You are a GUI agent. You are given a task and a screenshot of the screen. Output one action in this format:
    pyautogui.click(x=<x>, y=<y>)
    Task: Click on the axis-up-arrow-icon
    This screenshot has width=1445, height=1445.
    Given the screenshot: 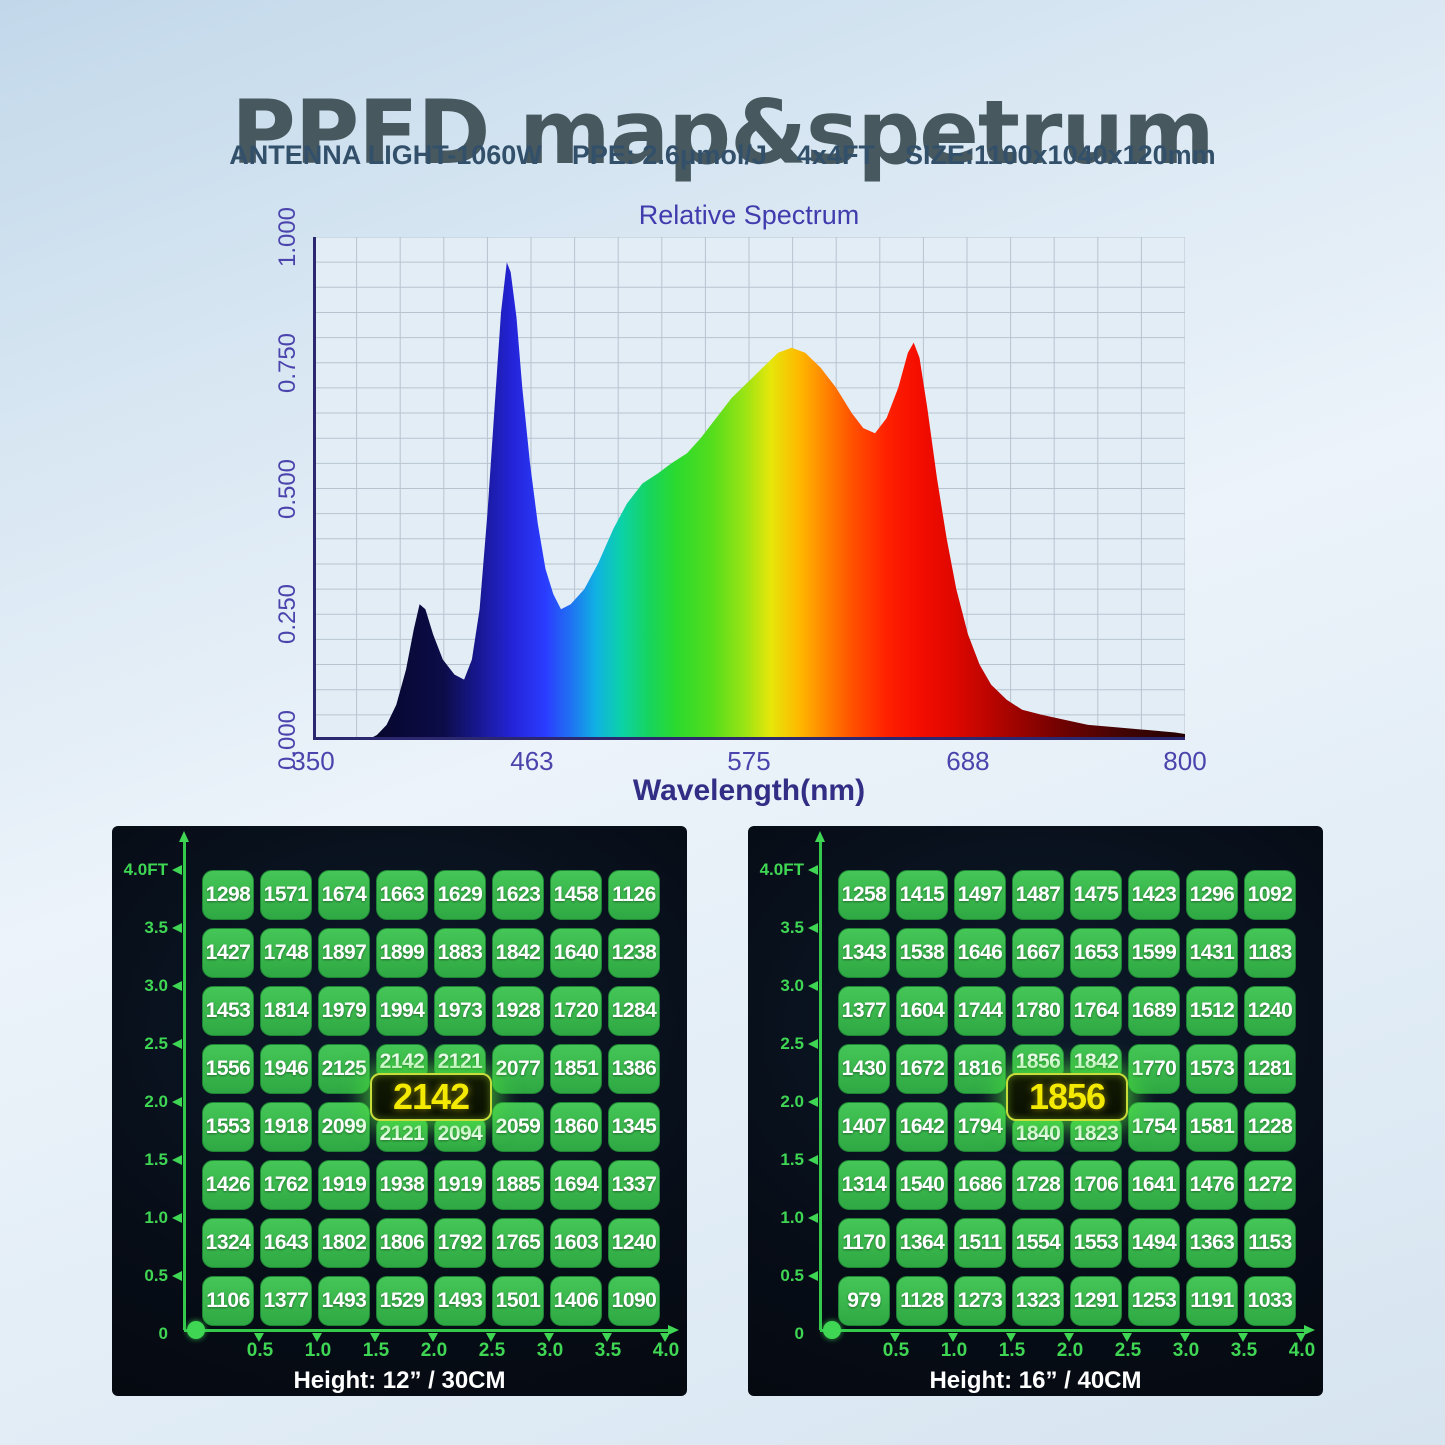 What is the action you would take?
    pyautogui.click(x=820, y=836)
    